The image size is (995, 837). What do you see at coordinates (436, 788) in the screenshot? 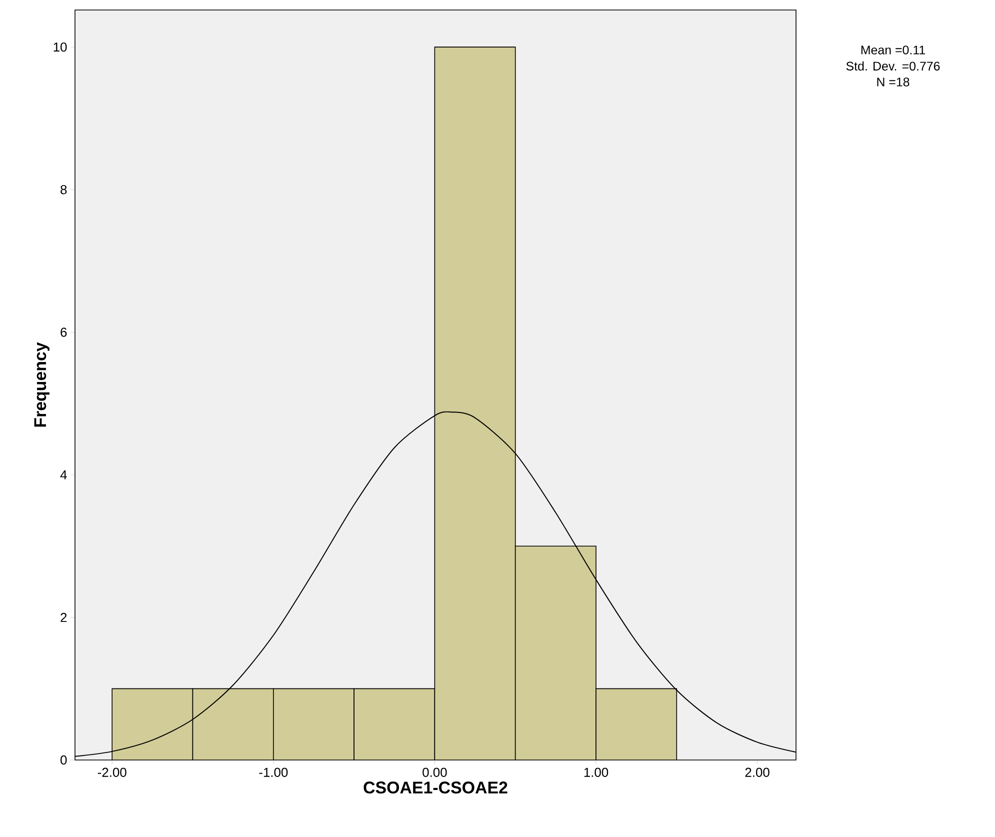
I see `x-axis-title: CSOAE1-CSOAE2` at bounding box center [436, 788].